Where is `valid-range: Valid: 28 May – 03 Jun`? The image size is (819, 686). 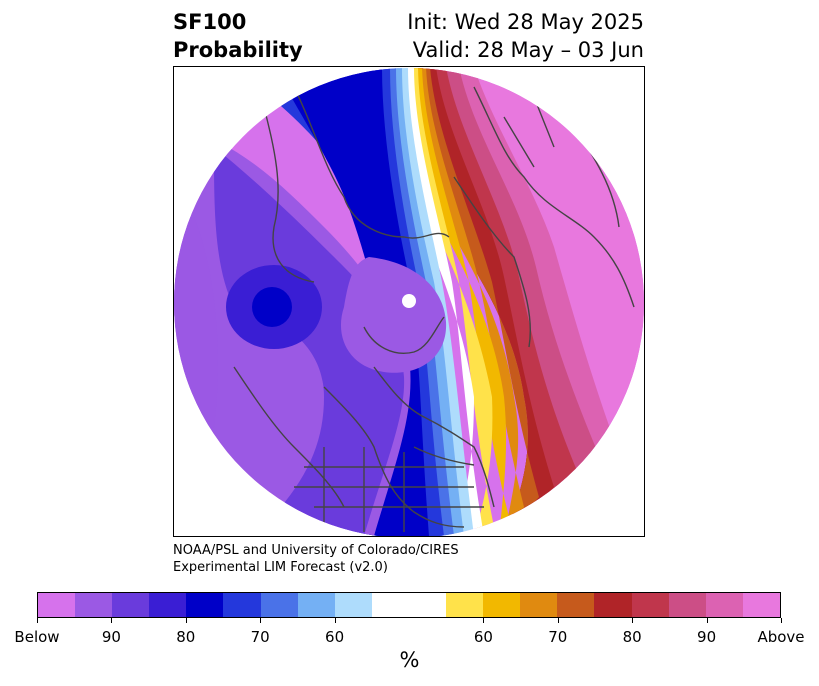
valid-range: Valid: 28 May – 03 Jun is located at coordinates (528, 50).